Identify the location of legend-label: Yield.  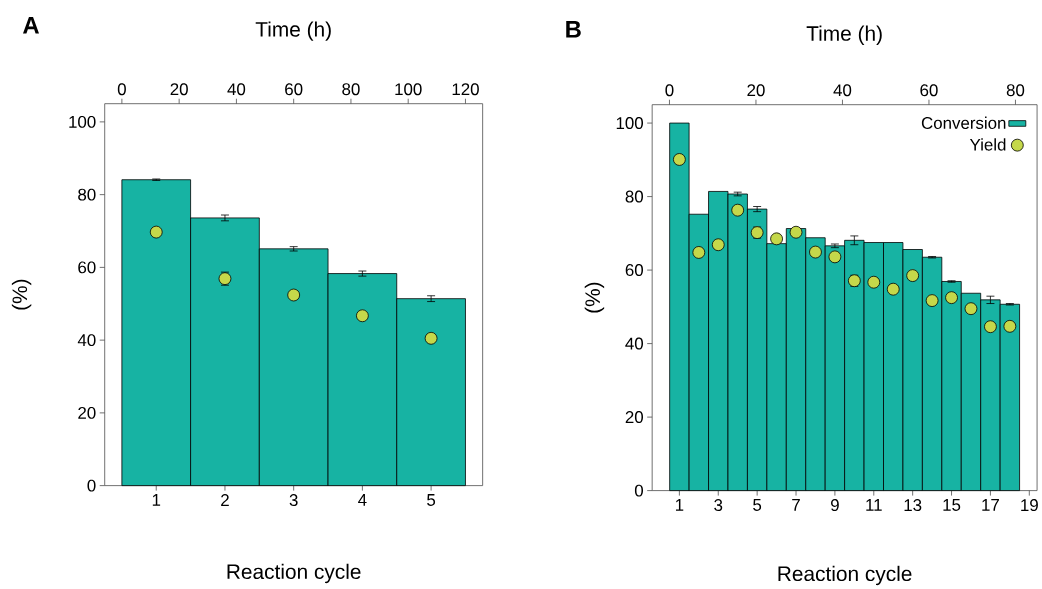
(987, 144).